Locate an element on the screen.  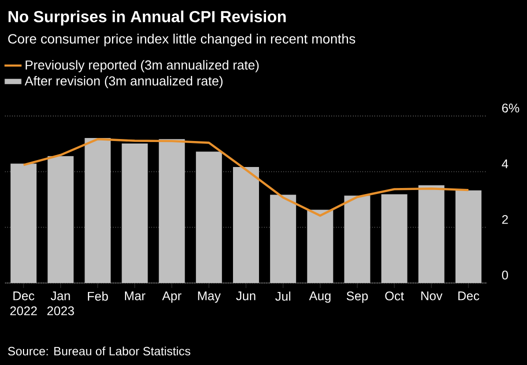
legend-label: Previously reported (3m annualized rate) is located at coordinates (142, 66).